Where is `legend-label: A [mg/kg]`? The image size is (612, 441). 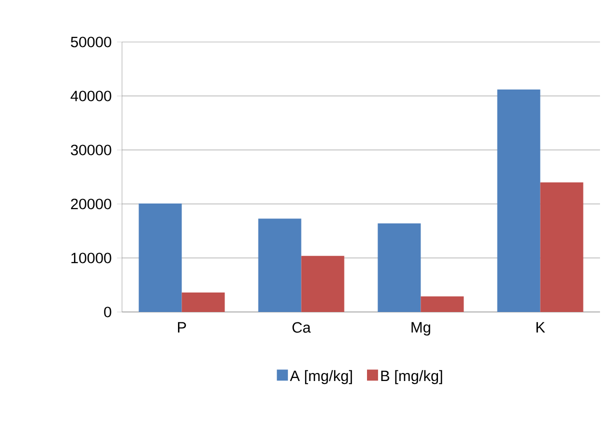 legend-label: A [mg/kg] is located at coordinates (321, 377).